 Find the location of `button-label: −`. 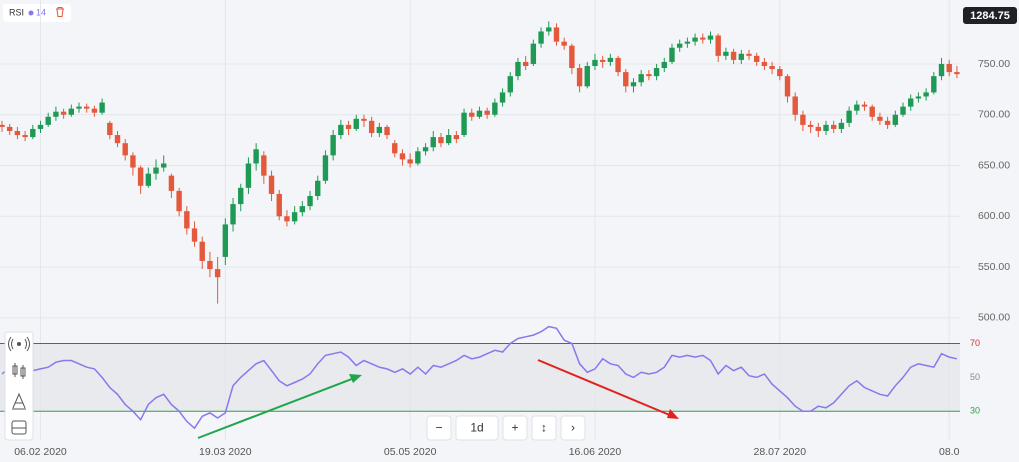

button-label: − is located at coordinates (438, 428).